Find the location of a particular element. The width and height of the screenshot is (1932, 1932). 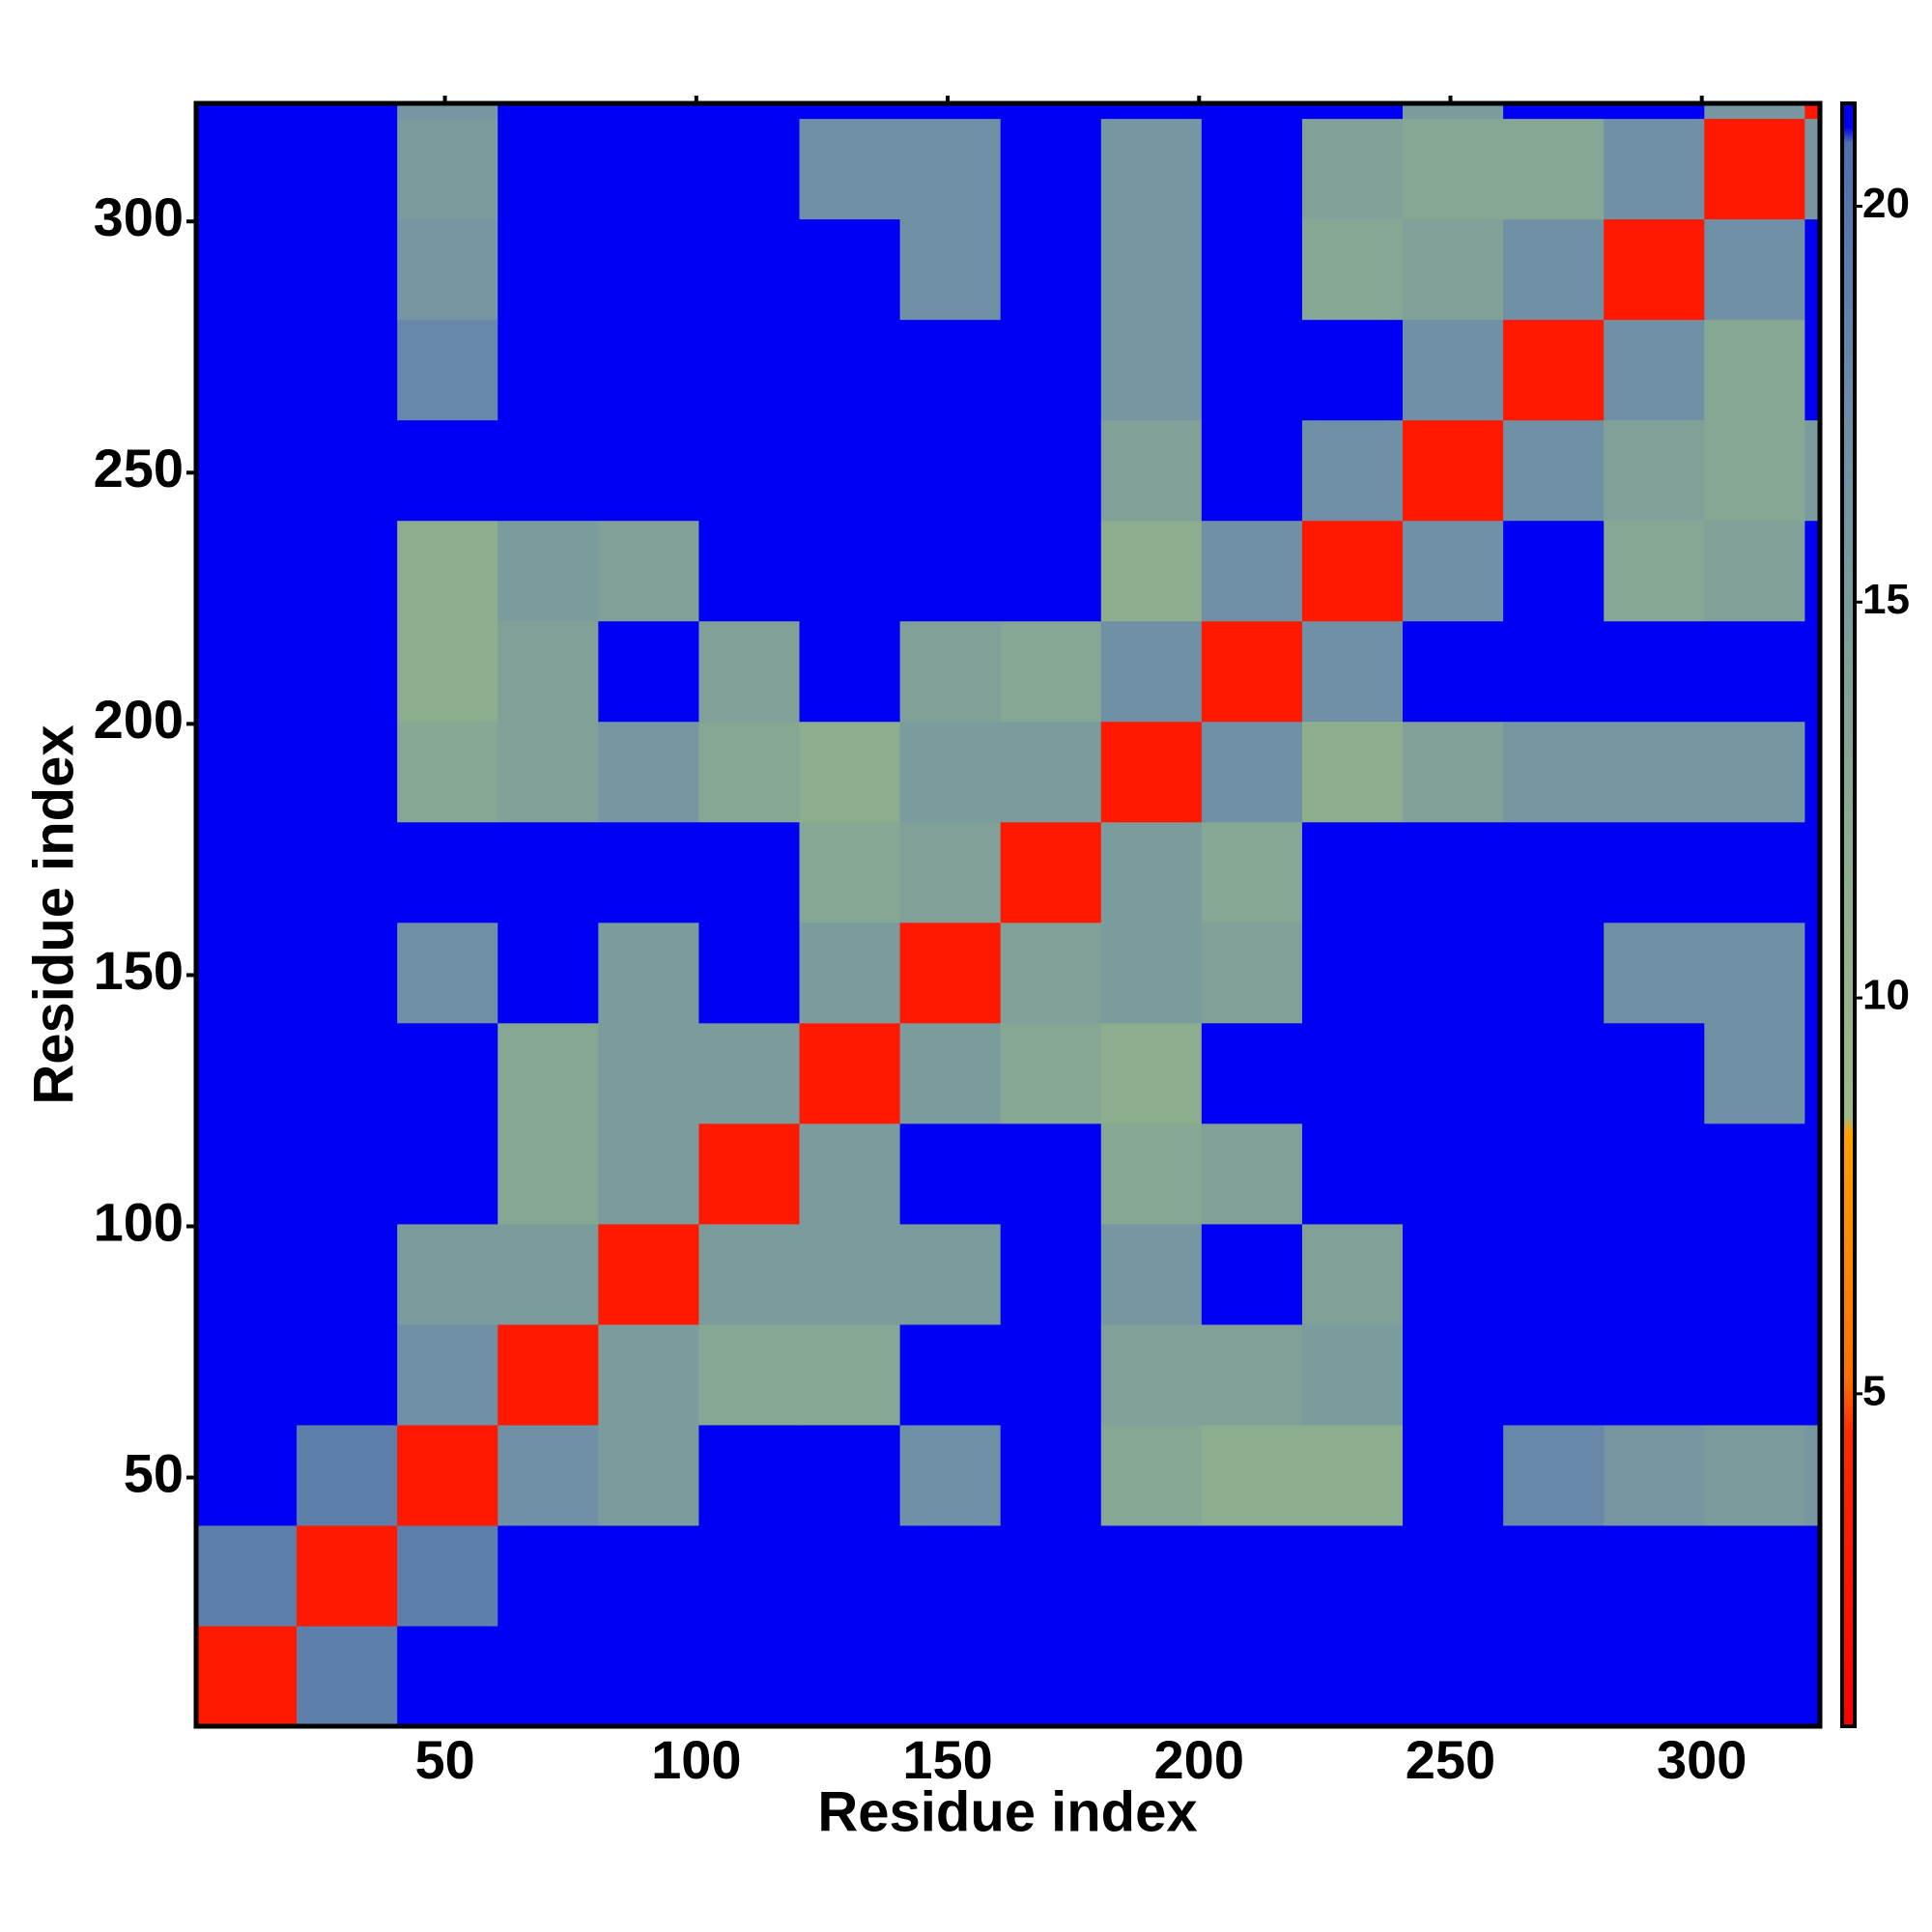

colorbar-tick-label: 15 is located at coordinates (1886, 599).